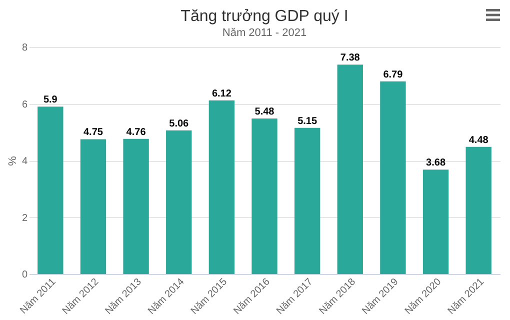  I want to click on data-label: 4.75, so click(93, 132).